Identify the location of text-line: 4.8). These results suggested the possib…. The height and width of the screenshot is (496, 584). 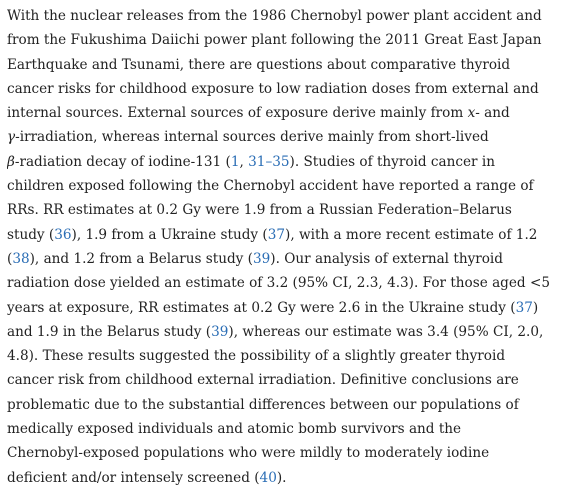
(294, 356).